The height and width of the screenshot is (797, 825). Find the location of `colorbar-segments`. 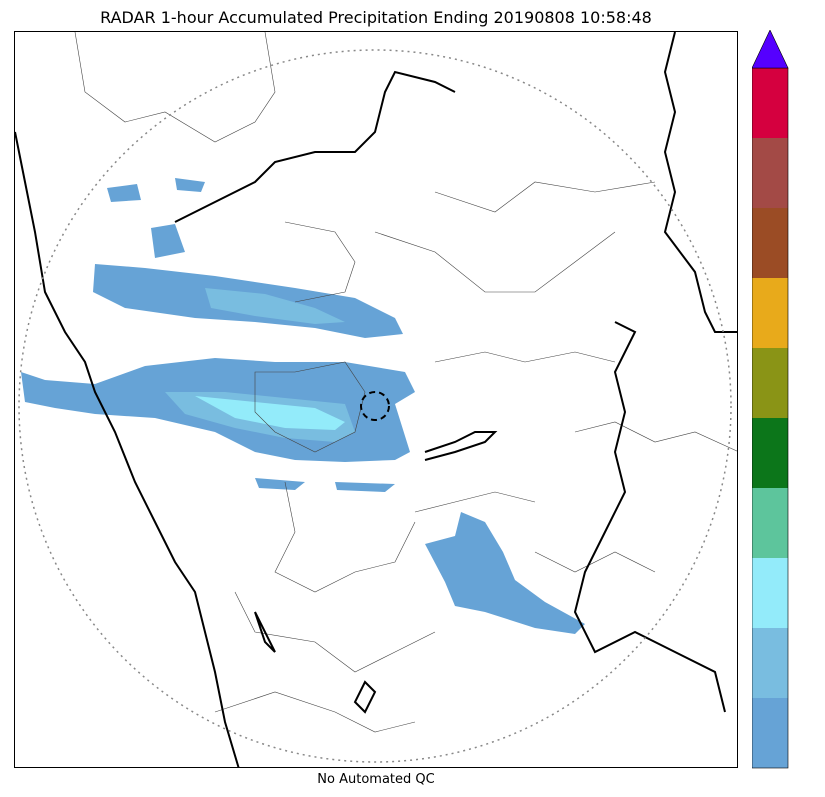

colorbar-segments is located at coordinates (770, 418).